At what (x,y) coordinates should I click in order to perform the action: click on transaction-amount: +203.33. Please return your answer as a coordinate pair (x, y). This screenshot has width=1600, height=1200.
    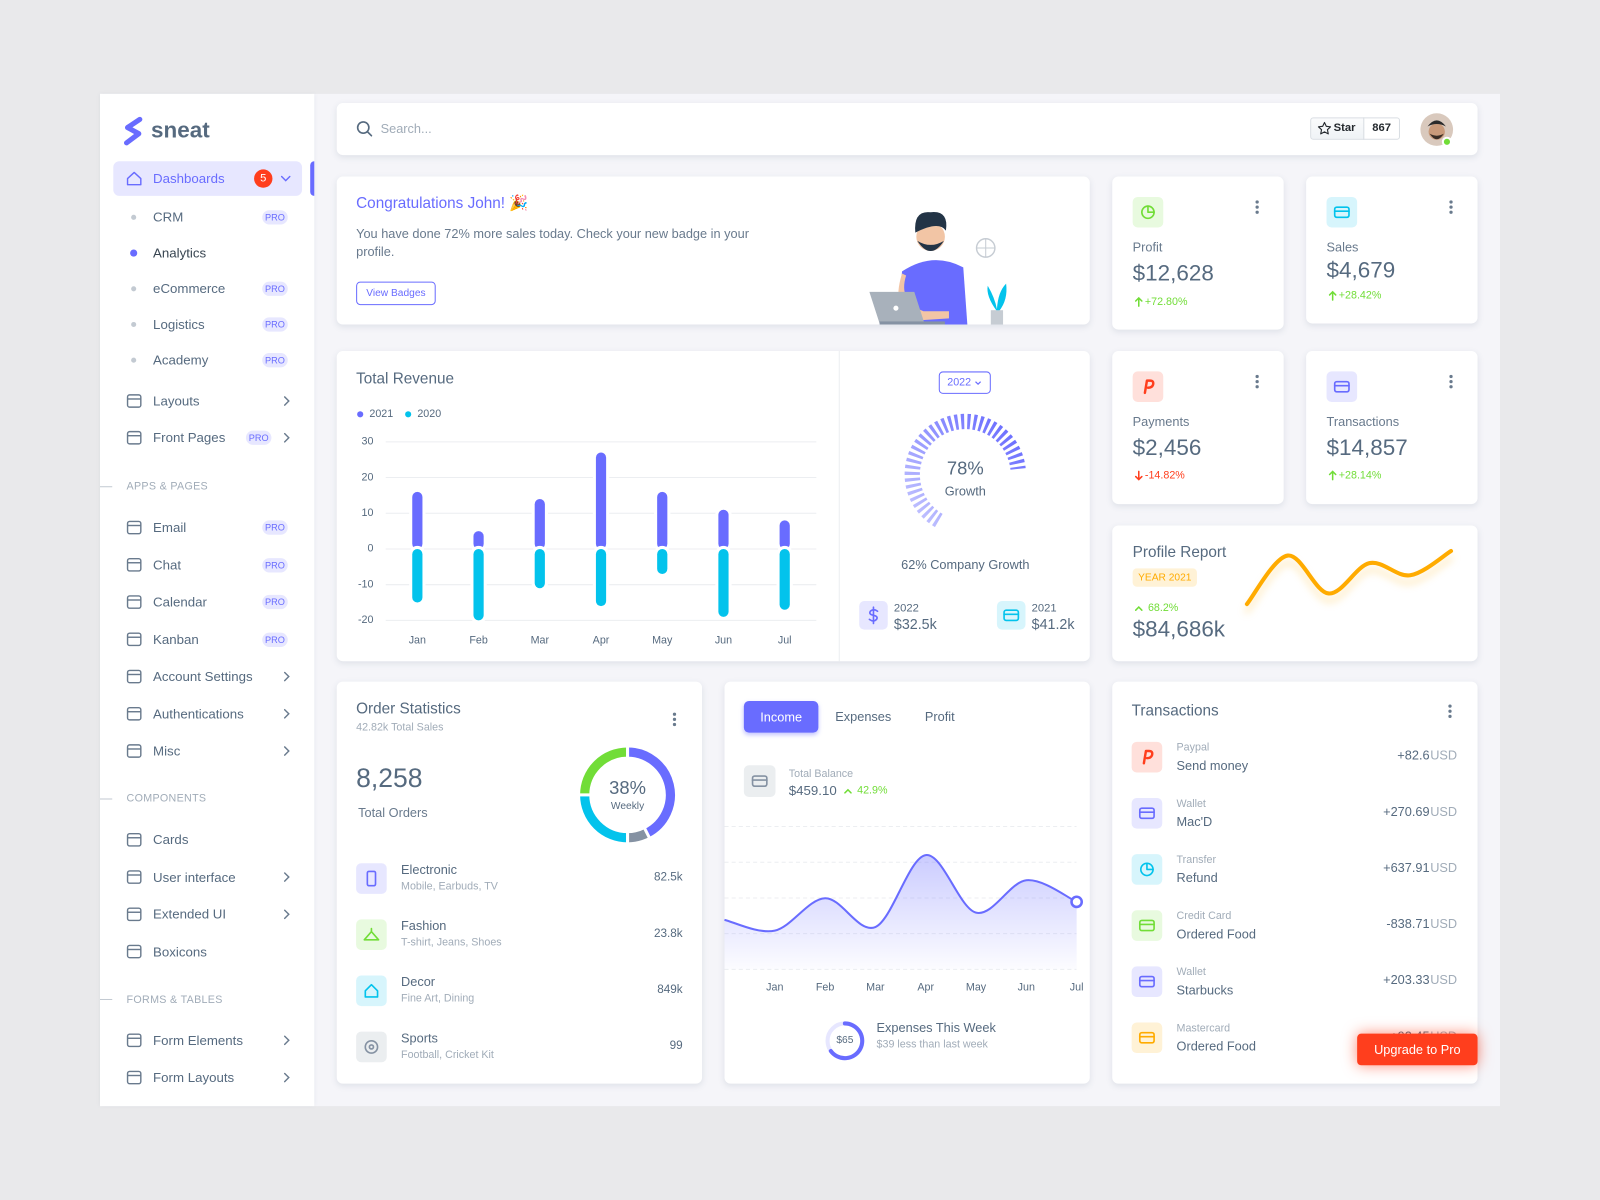
    Looking at the image, I should click on (1406, 980).